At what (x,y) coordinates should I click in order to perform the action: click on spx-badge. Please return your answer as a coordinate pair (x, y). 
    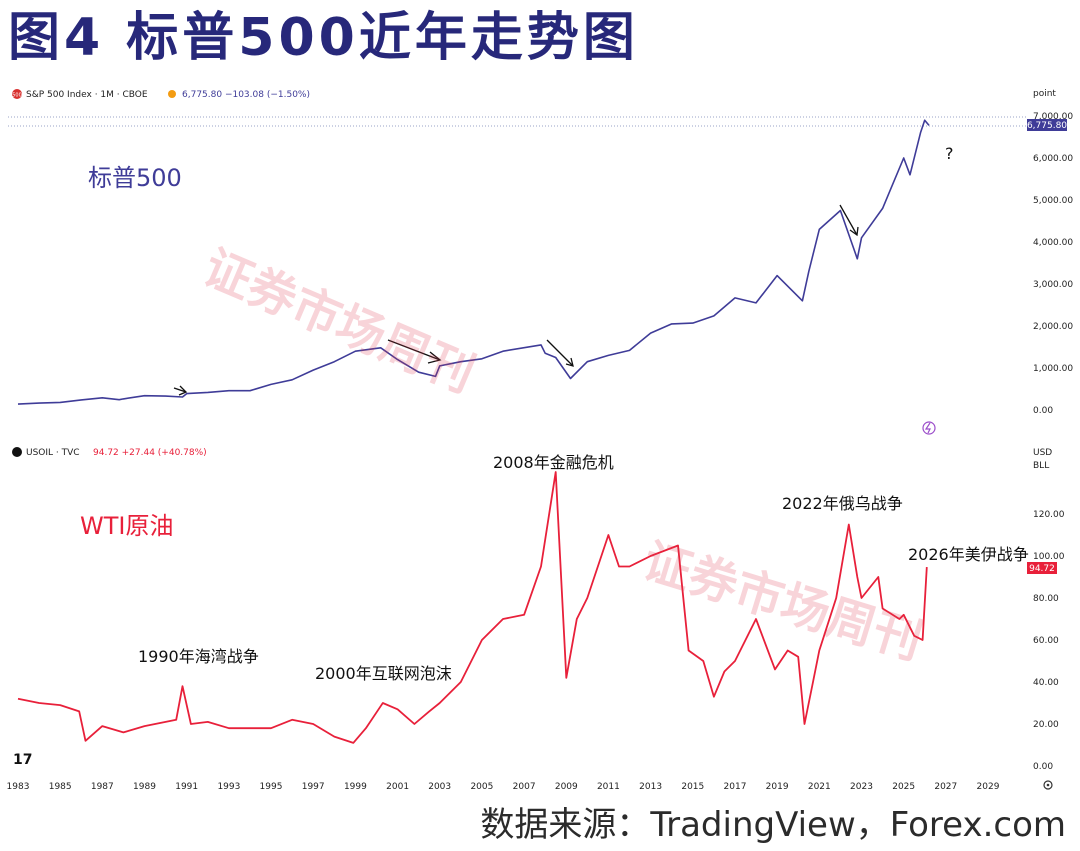
    Looking at the image, I should click on (17, 94).